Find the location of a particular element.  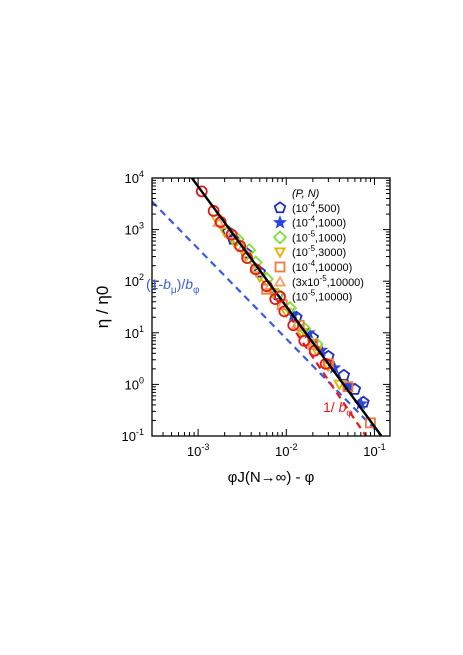

x-axis-label: φJ(N→∞) - φ is located at coordinates (271, 477).